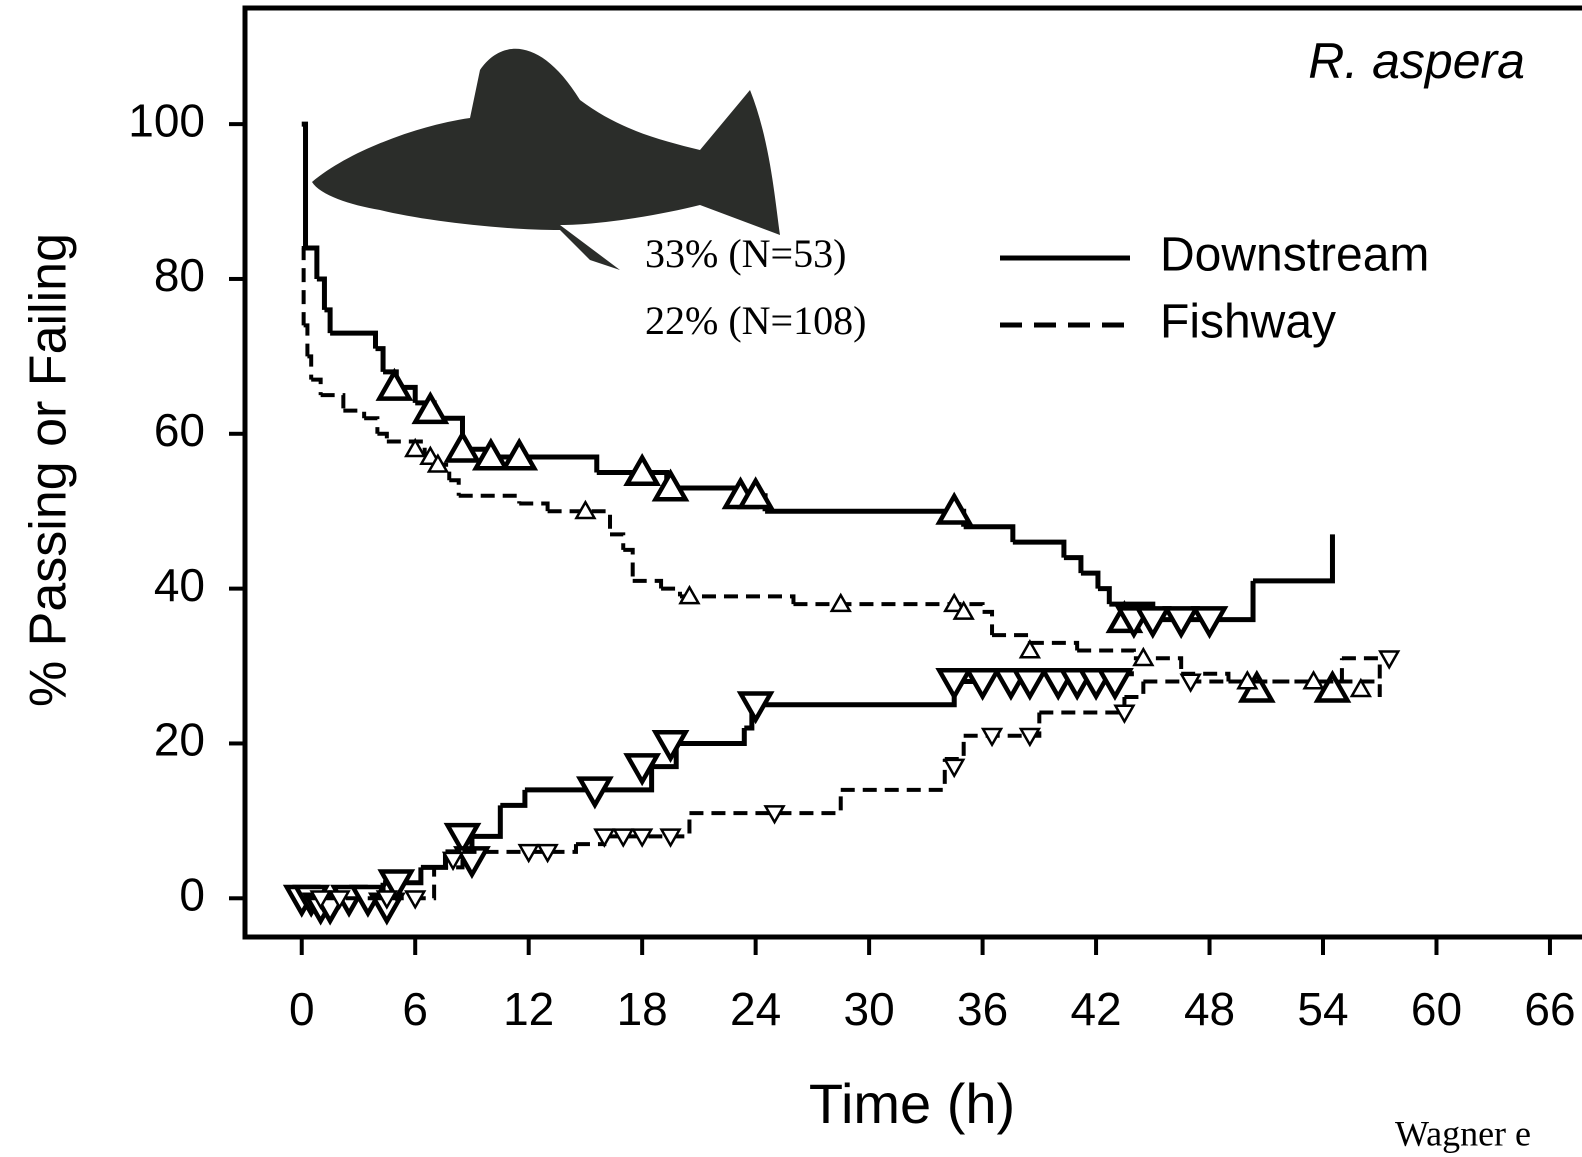 The height and width of the screenshot is (1157, 1582). What do you see at coordinates (302, 1009) in the screenshot?
I see `x-tick-label: 0` at bounding box center [302, 1009].